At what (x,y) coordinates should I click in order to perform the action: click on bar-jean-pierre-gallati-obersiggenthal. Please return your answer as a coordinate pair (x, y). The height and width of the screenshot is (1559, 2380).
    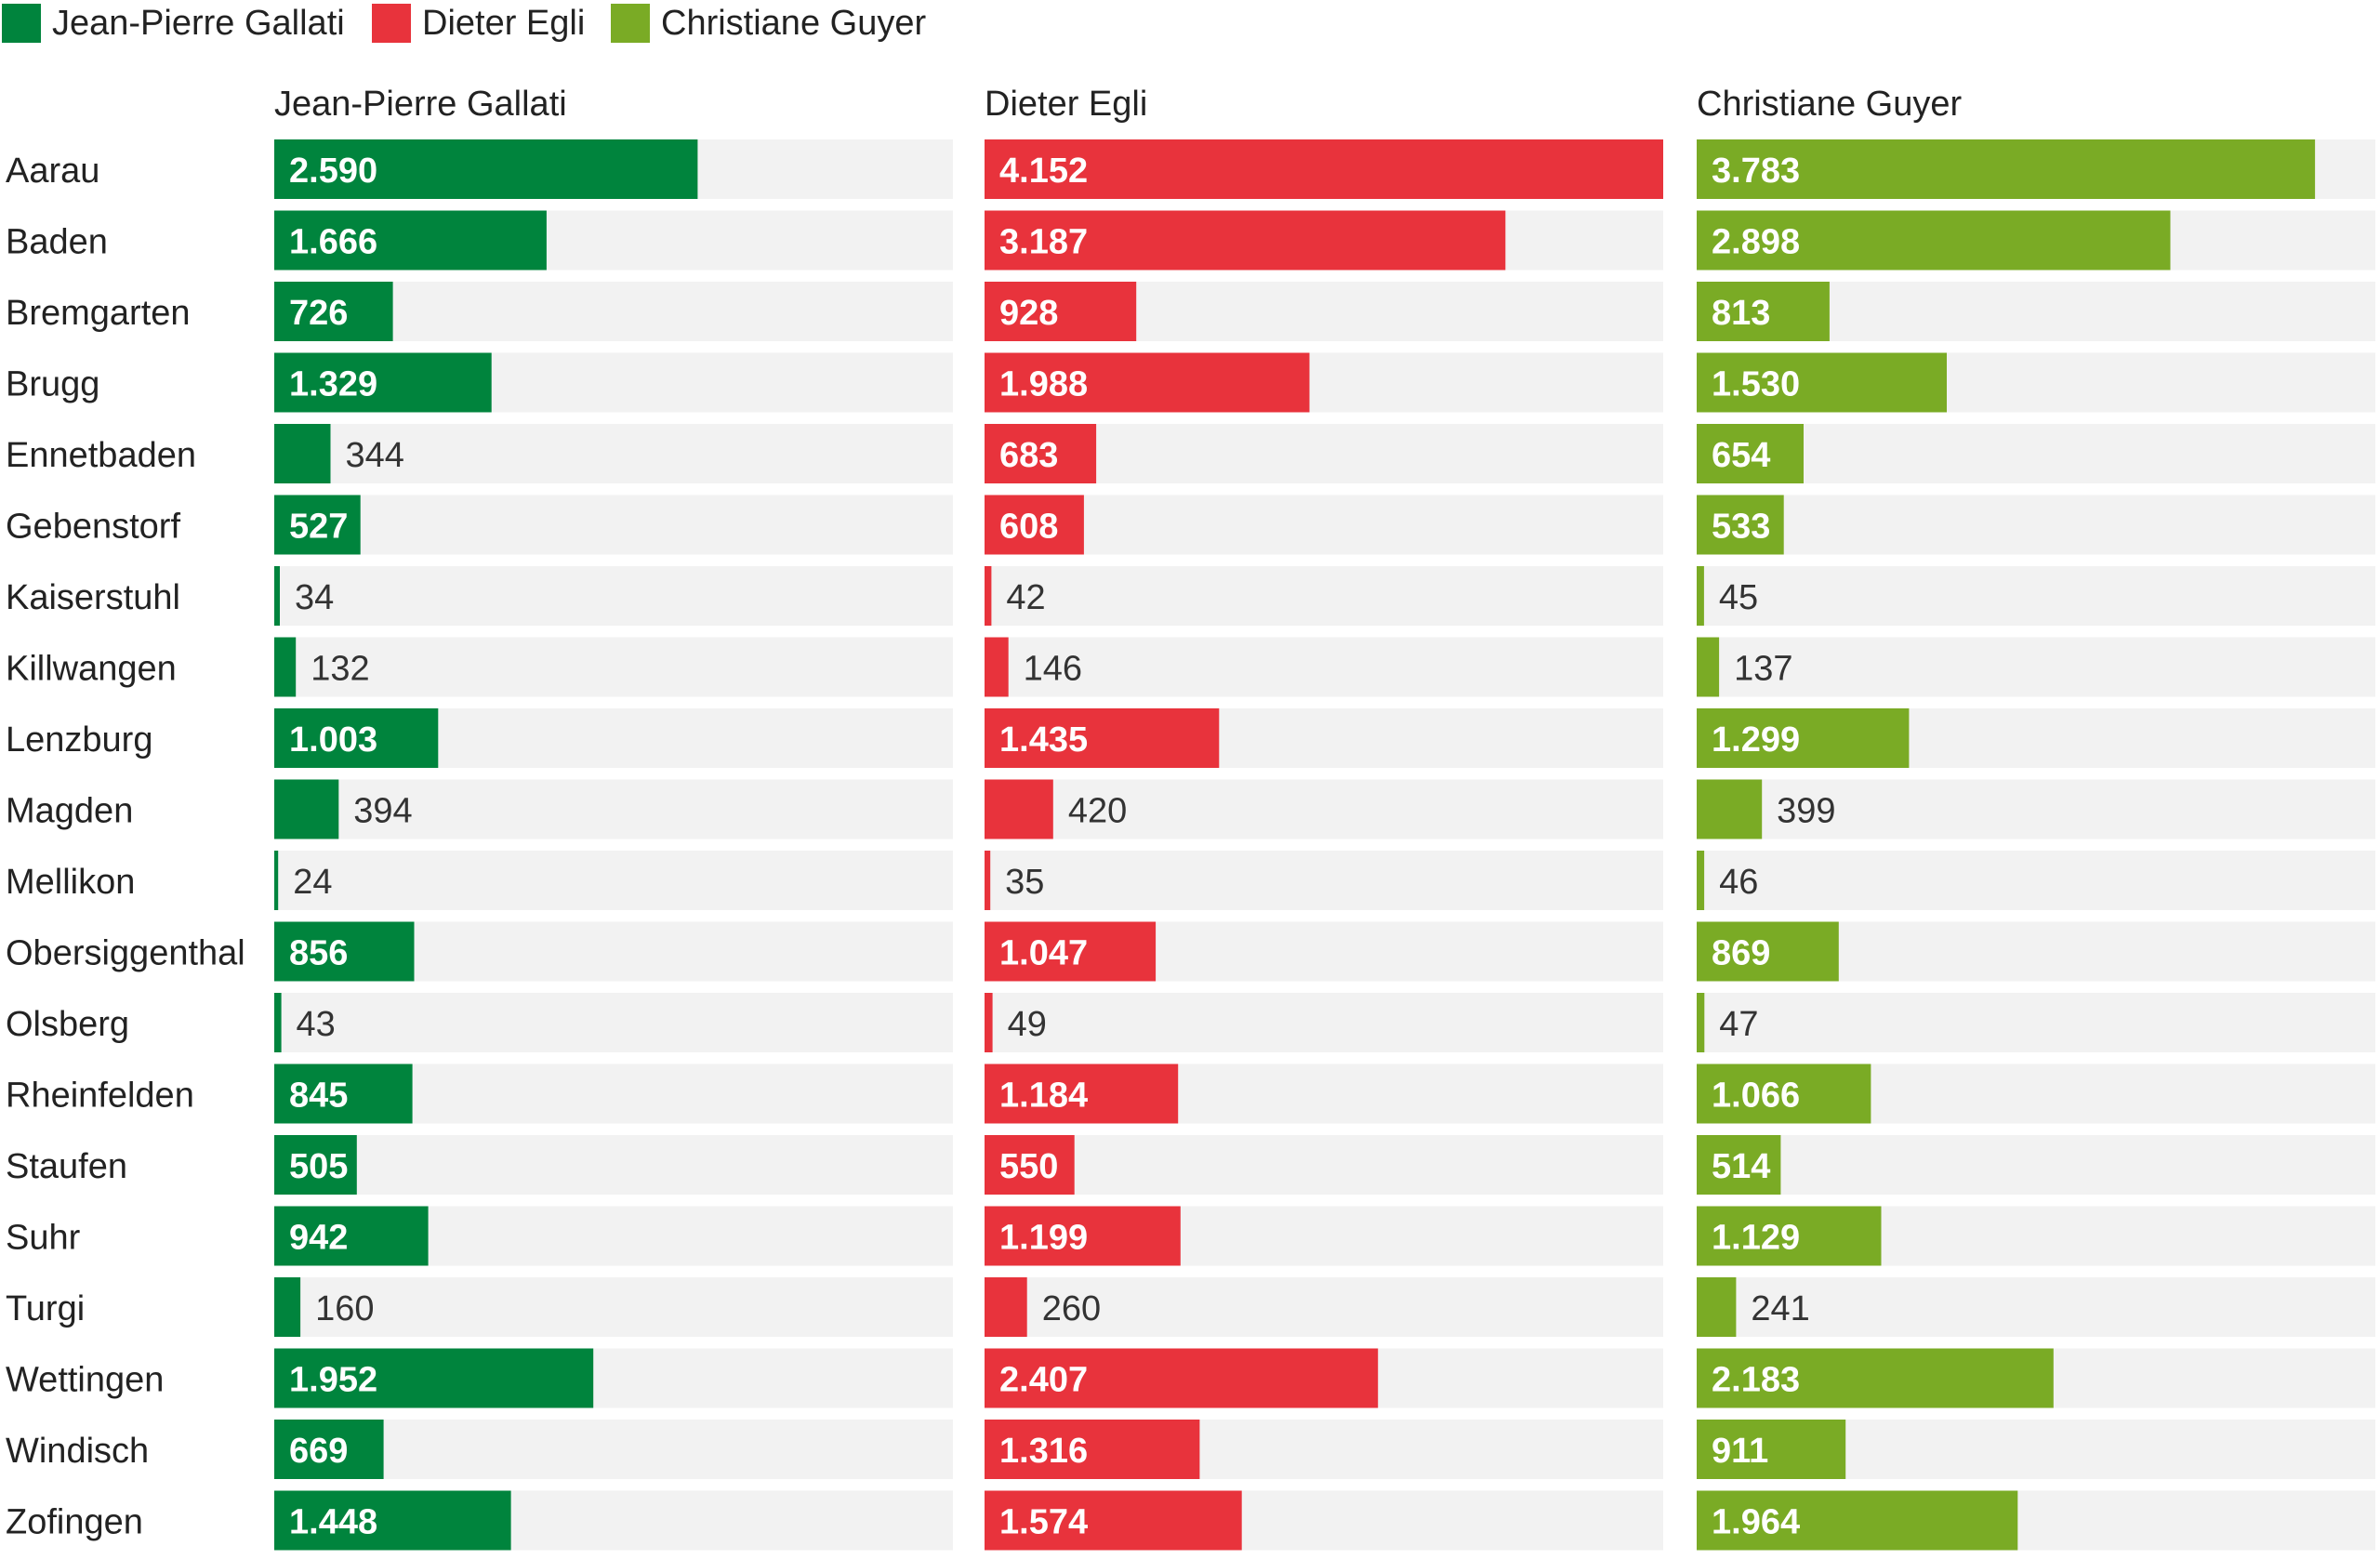
    Looking at the image, I should click on (344, 951).